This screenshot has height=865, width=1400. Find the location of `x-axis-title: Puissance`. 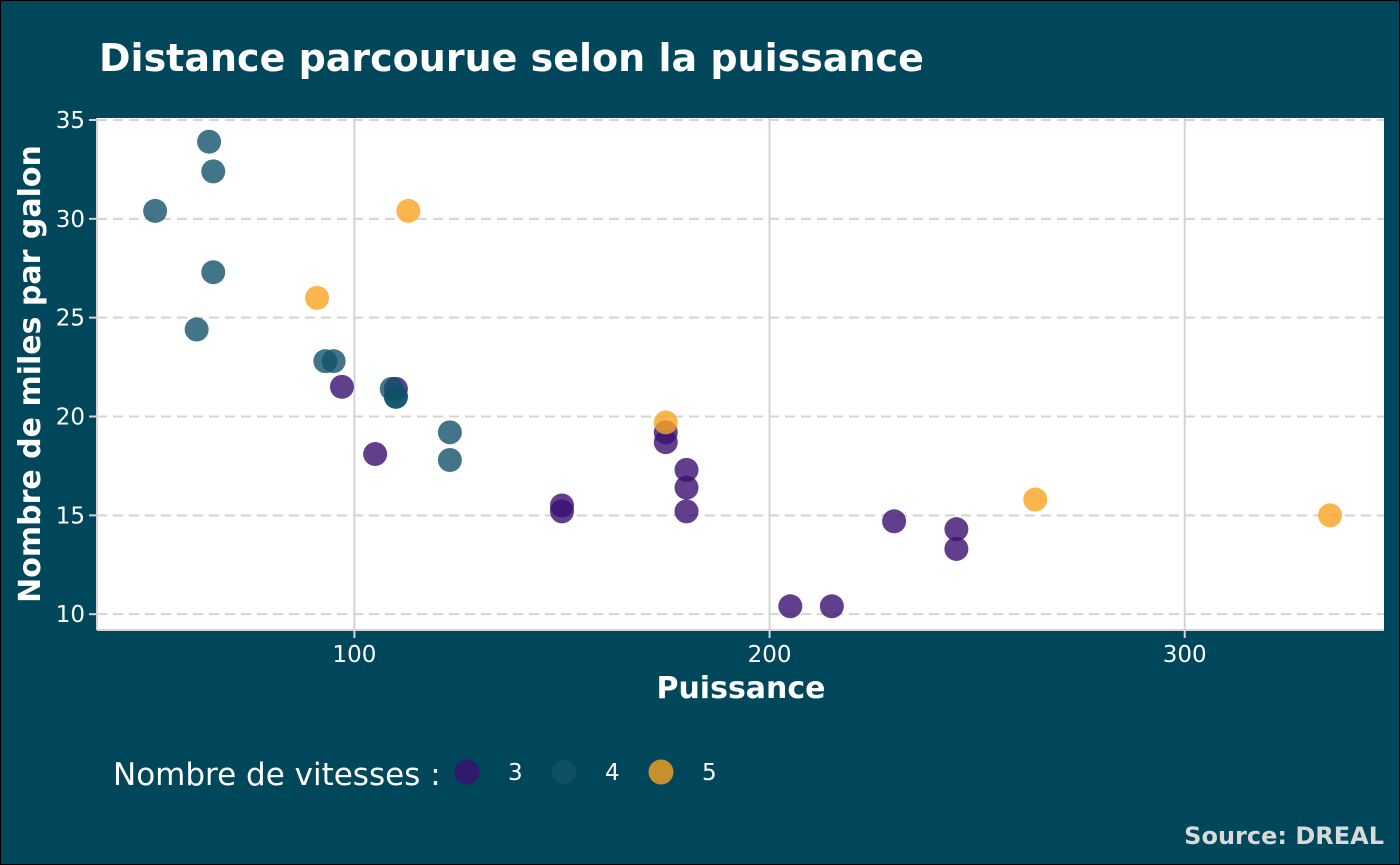

x-axis-title: Puissance is located at coordinates (740, 688).